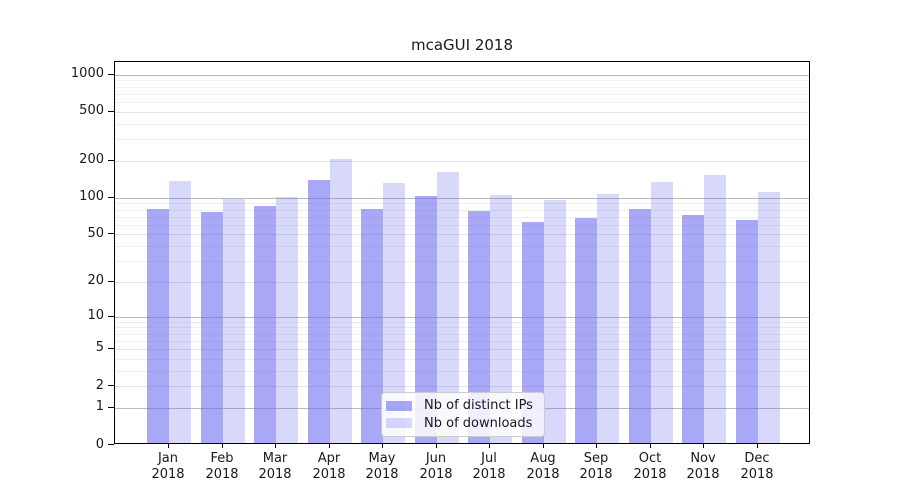  What do you see at coordinates (586, 330) in the screenshot?
I see `bar-distinct-ips-sep` at bounding box center [586, 330].